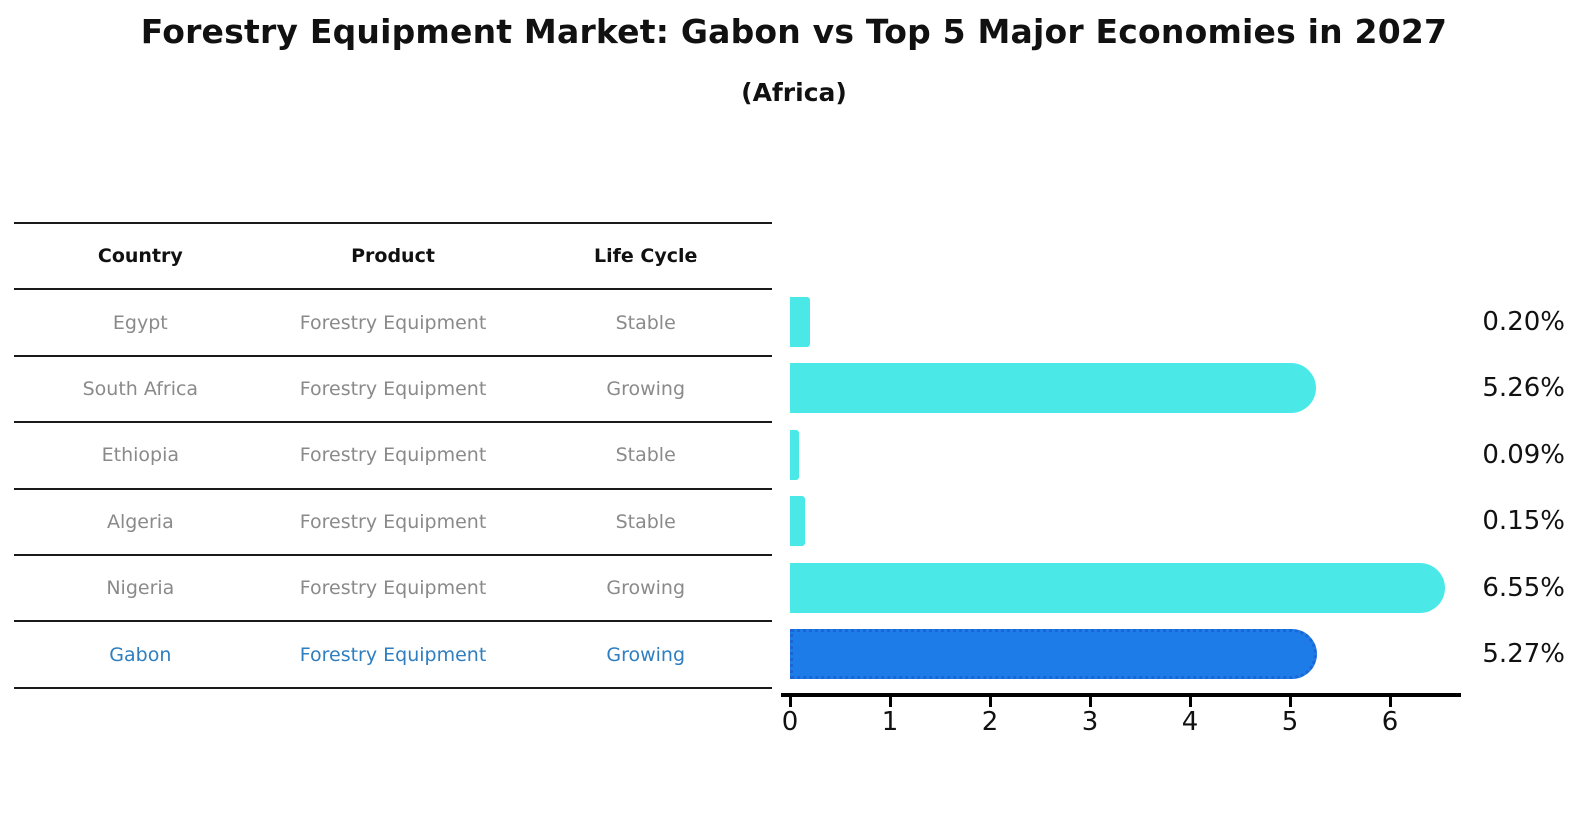 The width and height of the screenshot is (1588, 823). What do you see at coordinates (1523, 454) in the screenshot?
I see `bar-value-label-ethiopia: 0.09%` at bounding box center [1523, 454].